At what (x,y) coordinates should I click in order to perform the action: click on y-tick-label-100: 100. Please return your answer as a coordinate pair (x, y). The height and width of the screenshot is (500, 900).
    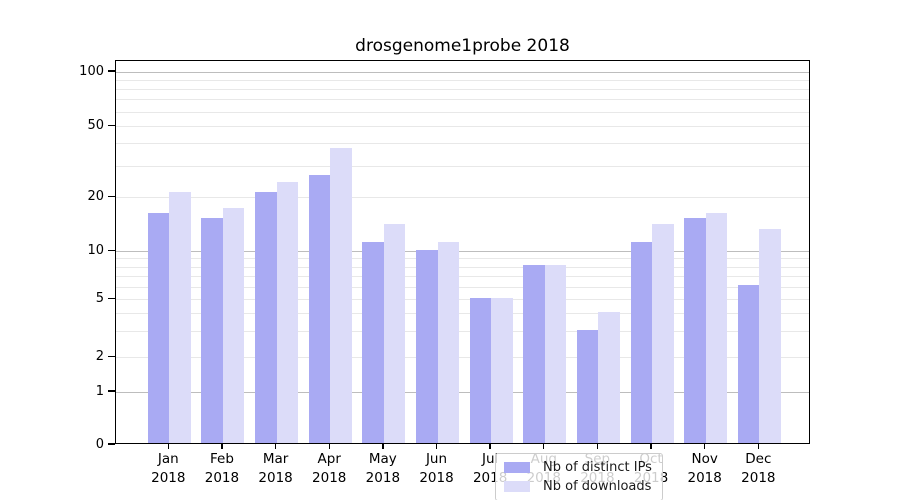
    Looking at the image, I should click on (91, 71).